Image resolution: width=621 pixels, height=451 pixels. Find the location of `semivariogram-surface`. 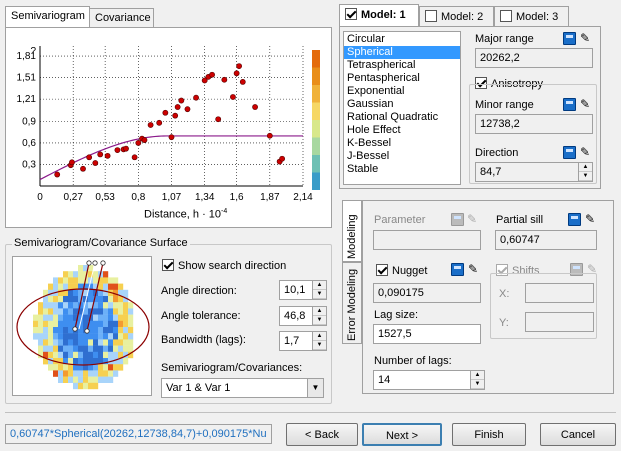

semivariogram-surface is located at coordinates (82, 326).